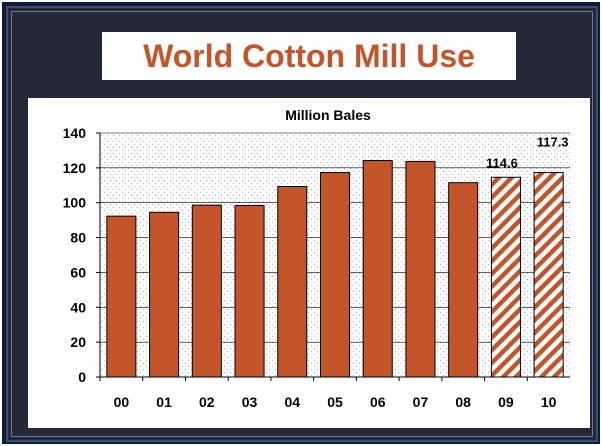  I want to click on x-tick-label: 05, so click(335, 402).